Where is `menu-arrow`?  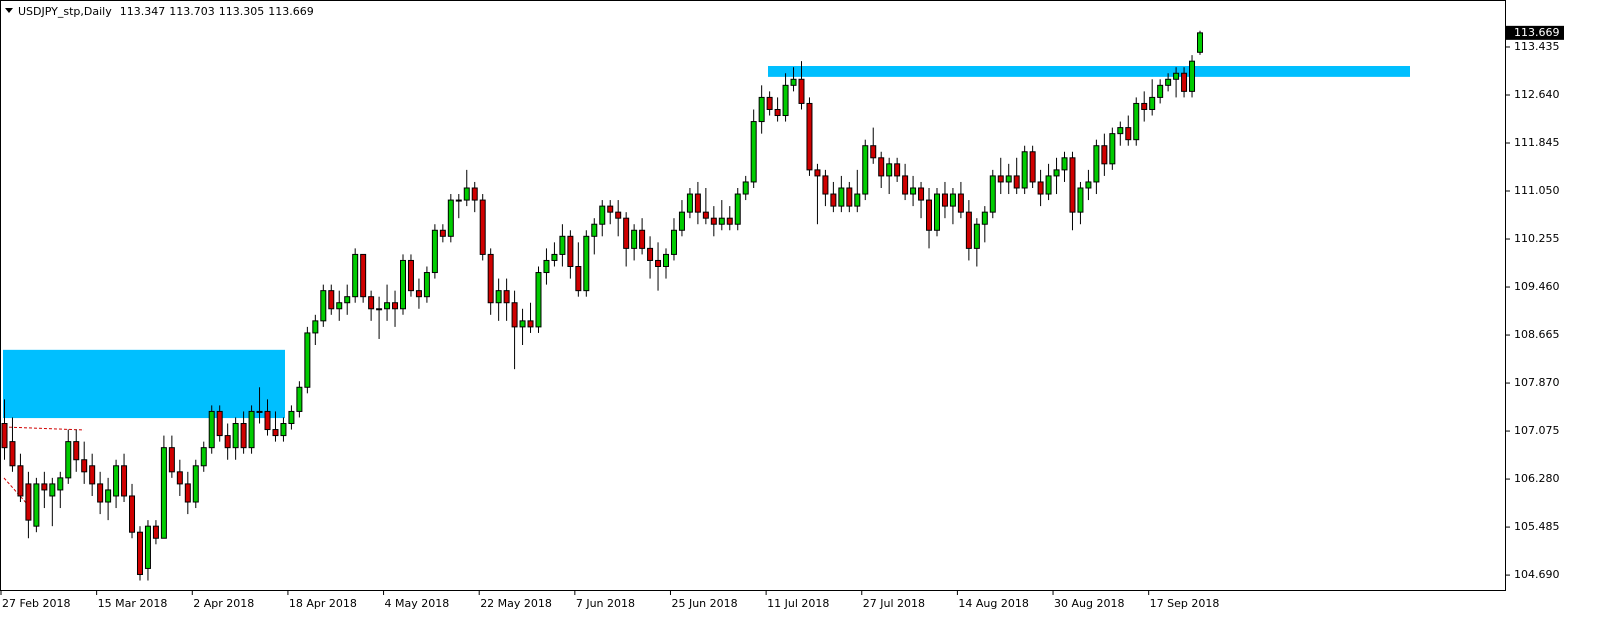 menu-arrow is located at coordinates (9, 10).